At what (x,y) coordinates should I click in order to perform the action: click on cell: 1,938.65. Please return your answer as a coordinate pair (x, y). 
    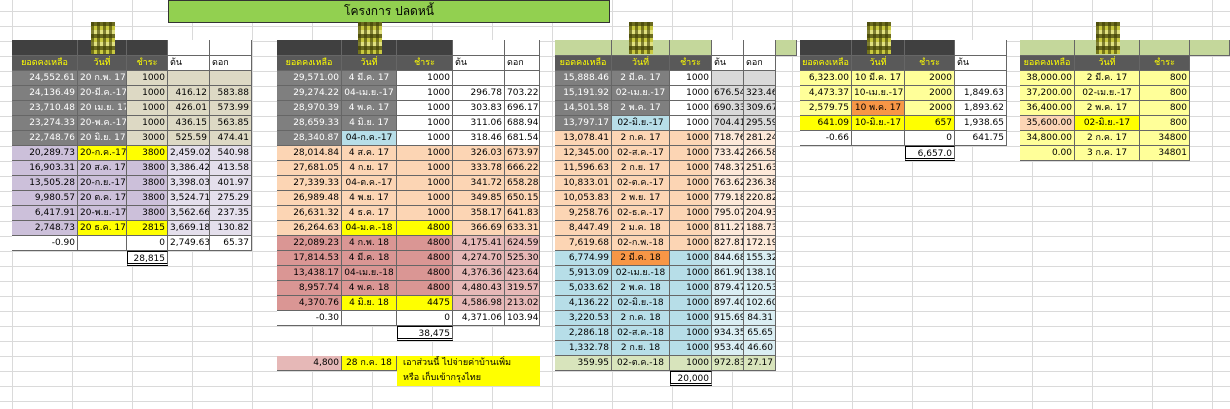
    Looking at the image, I should click on (981, 123).